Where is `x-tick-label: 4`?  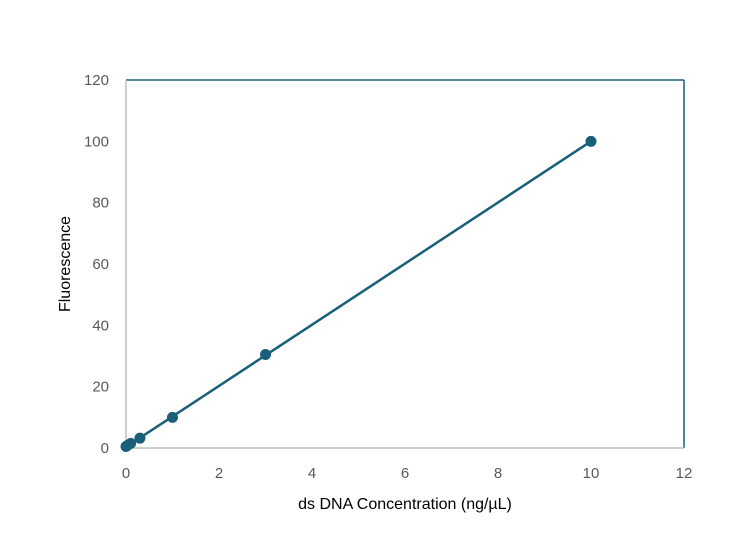
x-tick-label: 4 is located at coordinates (312, 473).